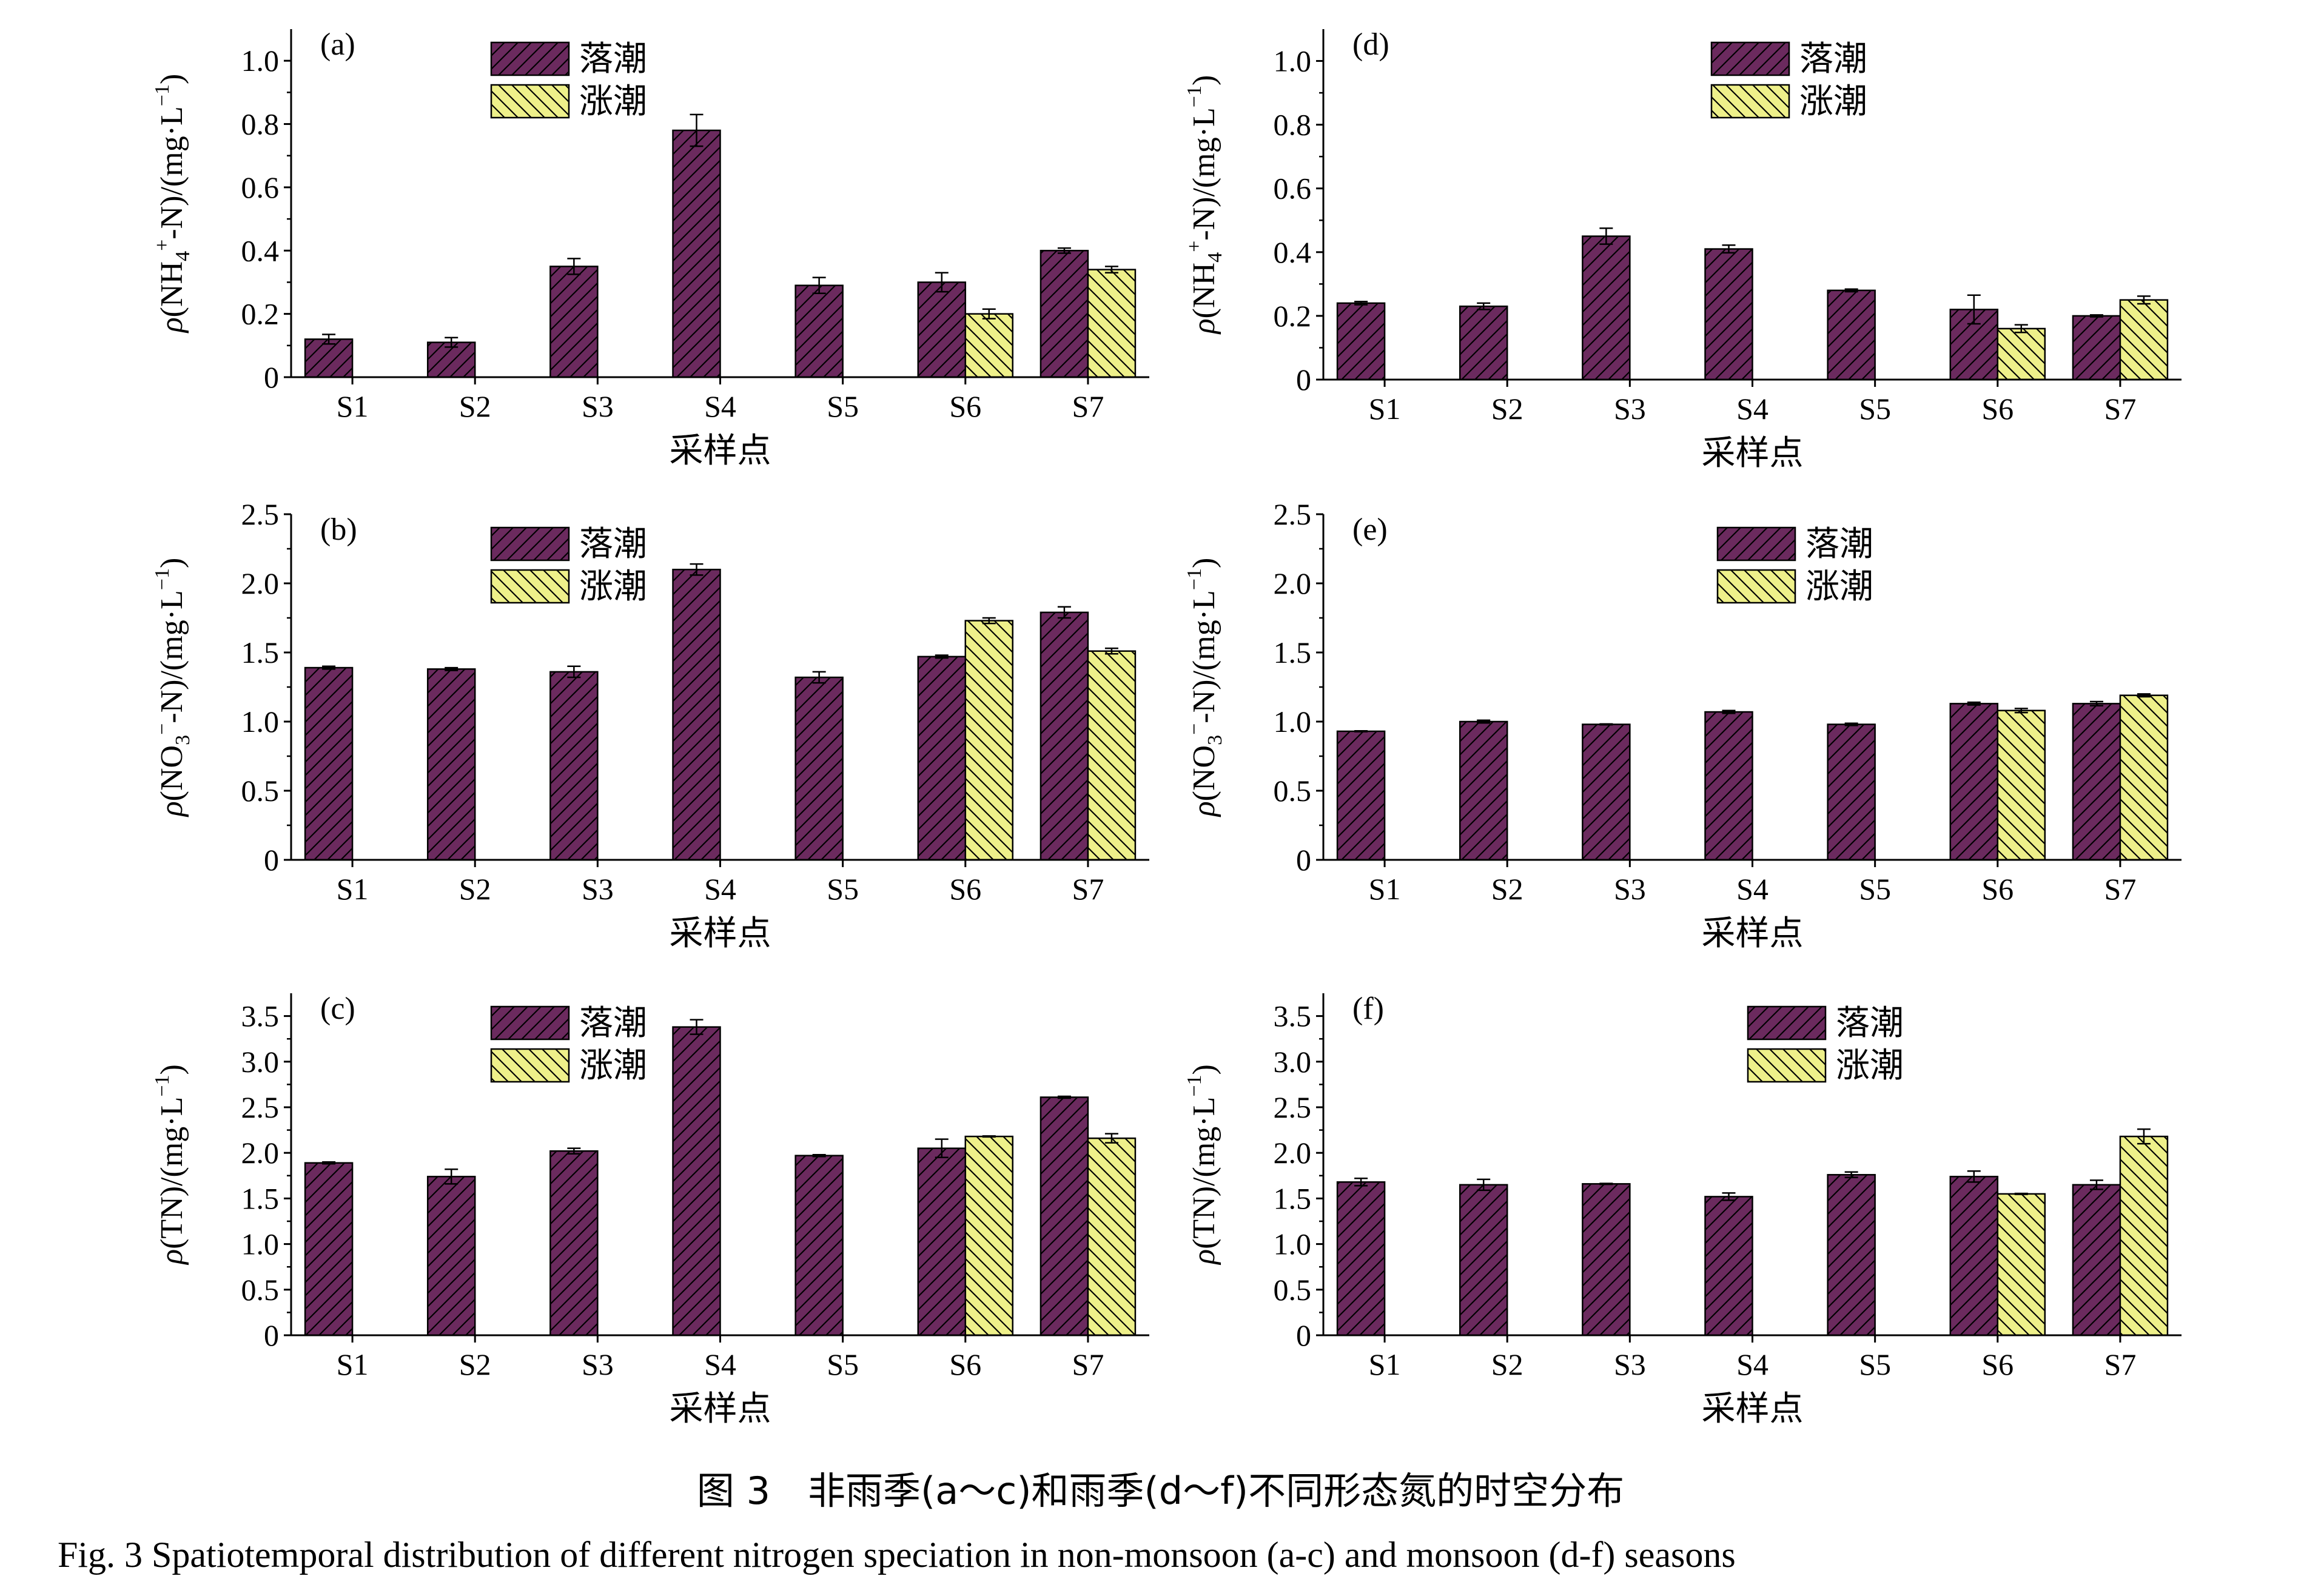  Describe the element at coordinates (1370, 44) in the screenshot. I see `panel-tag: (d)` at that location.